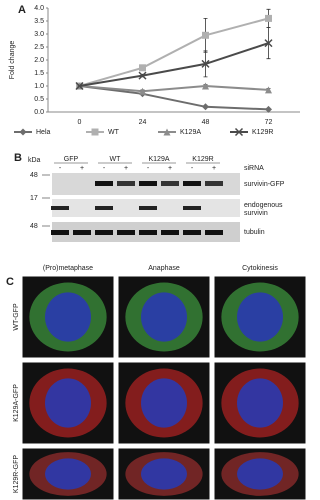  What do you see at coordinates (68, 268) in the screenshot?
I see `column-header: (Pro)metaphase` at bounding box center [68, 268].